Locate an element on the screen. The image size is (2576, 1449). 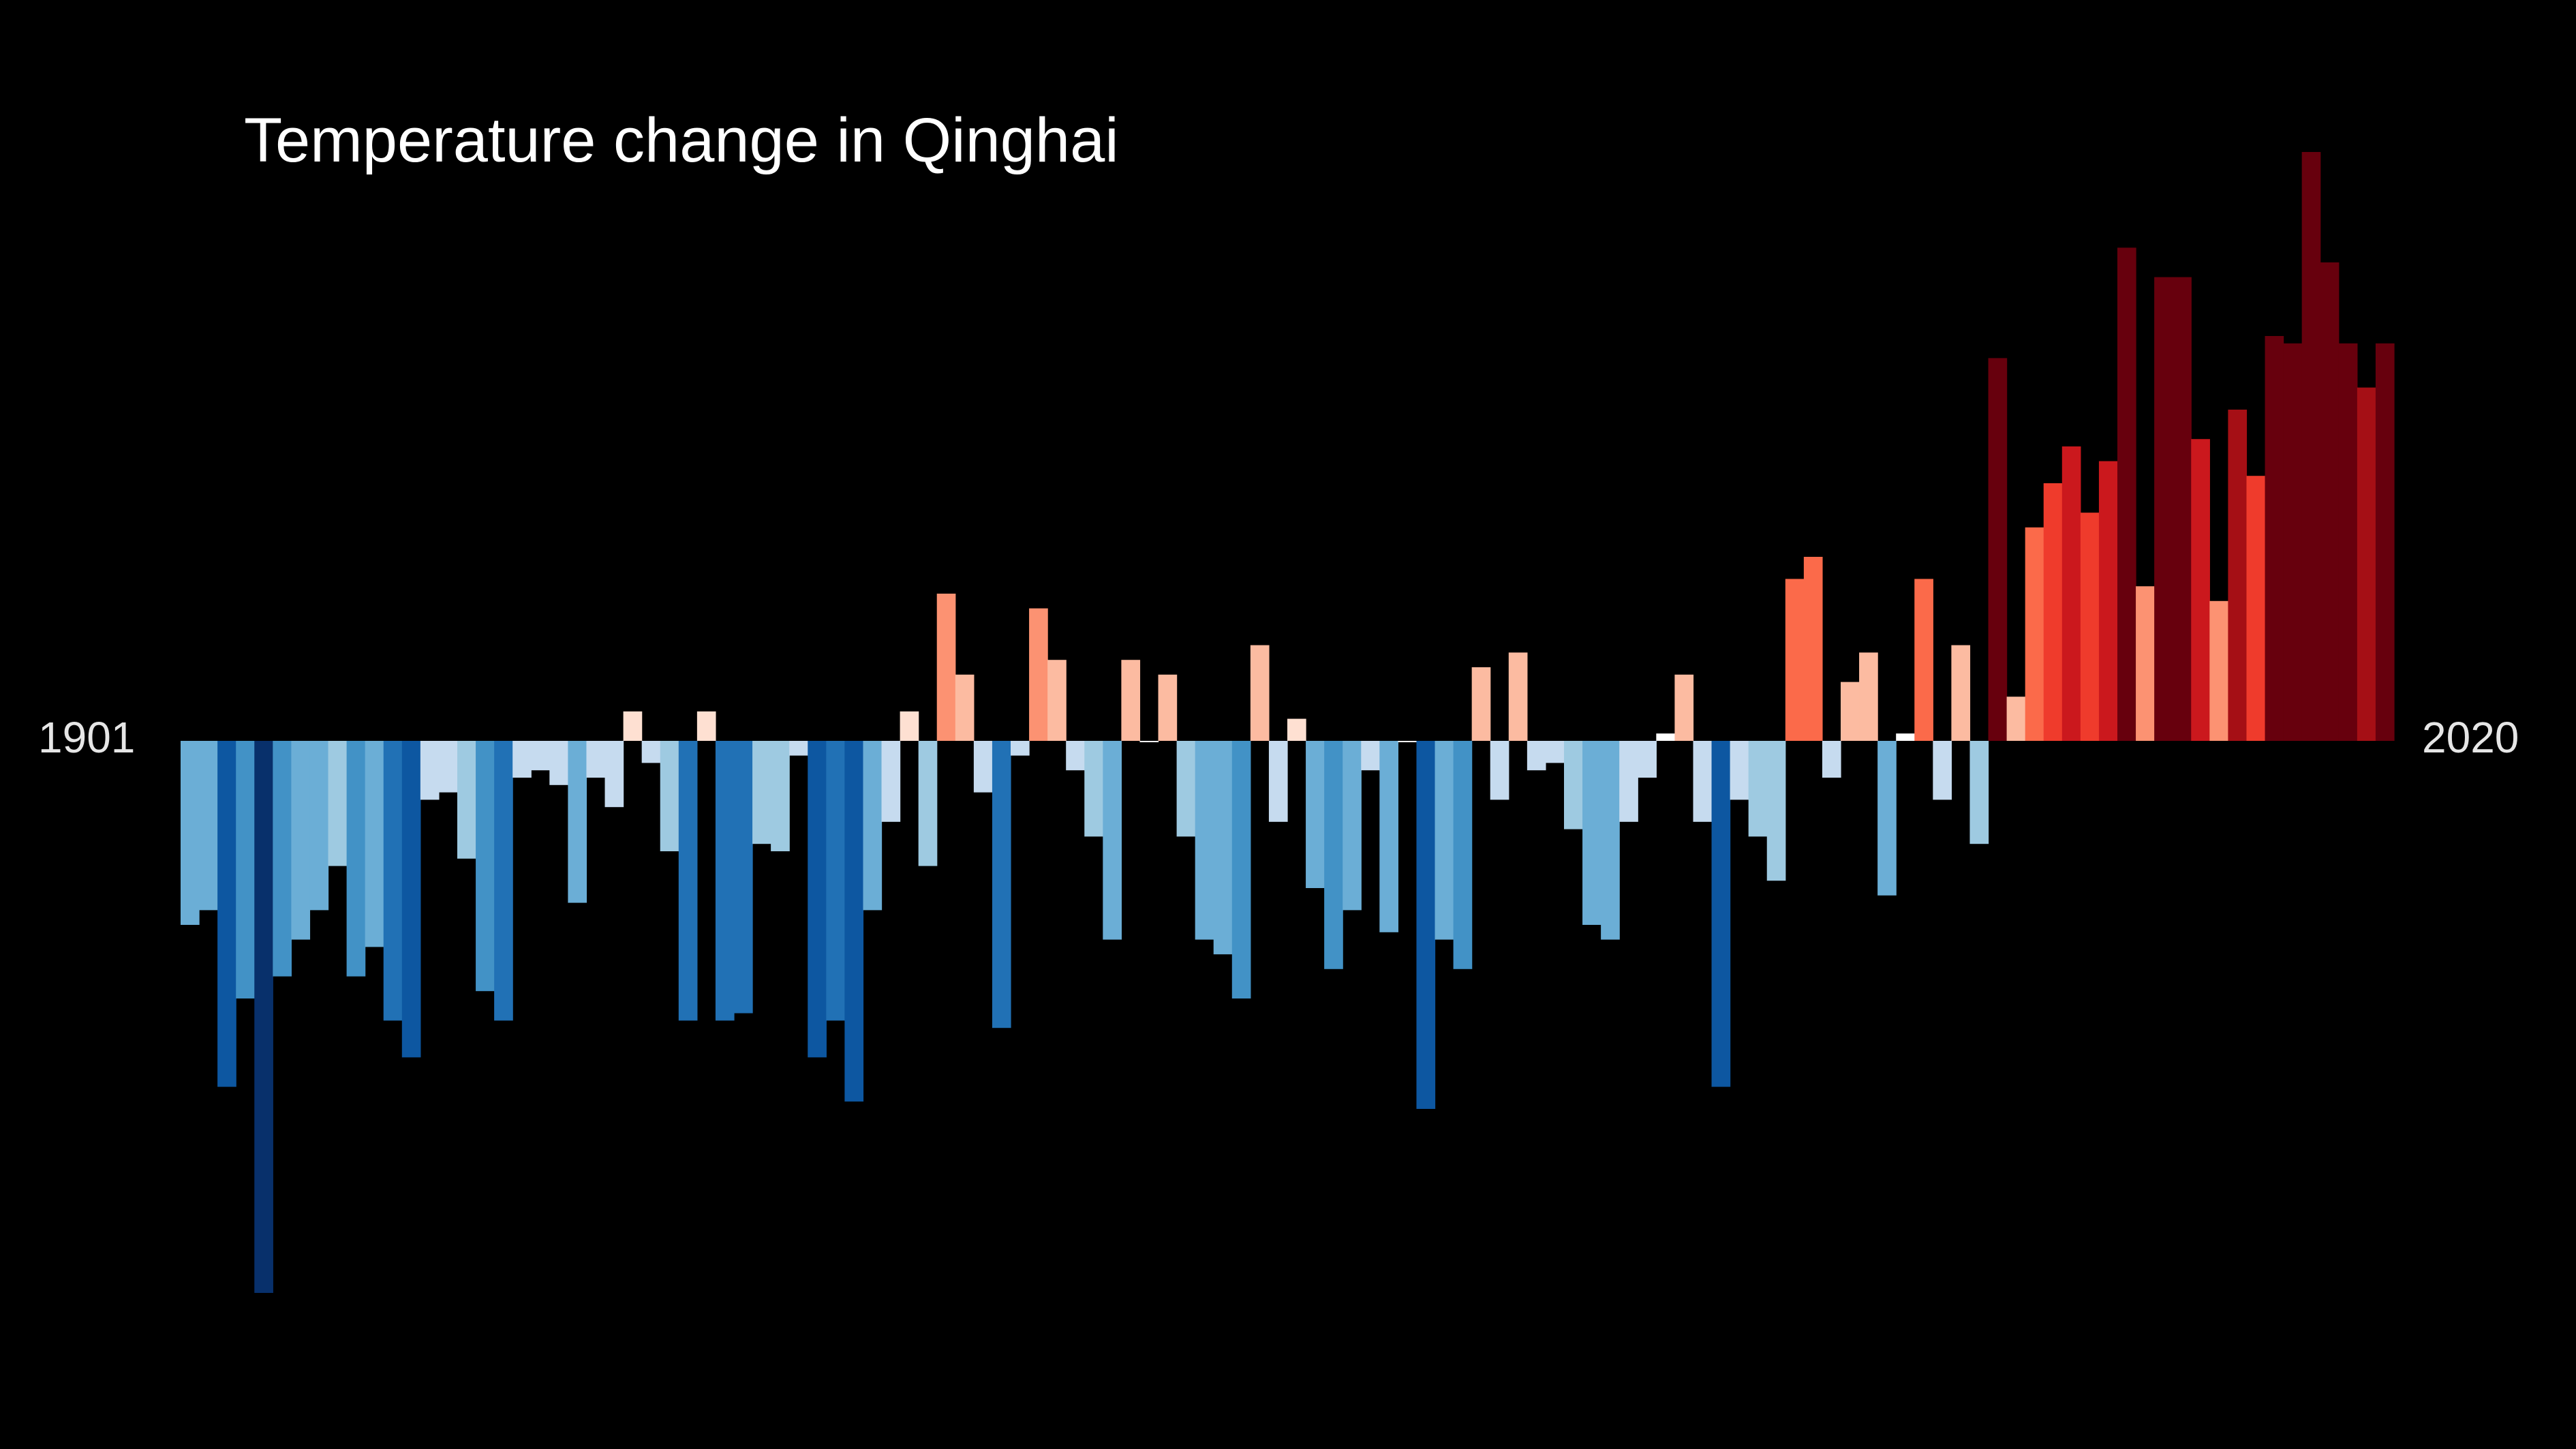
bar-1939 is located at coordinates (891, 782).